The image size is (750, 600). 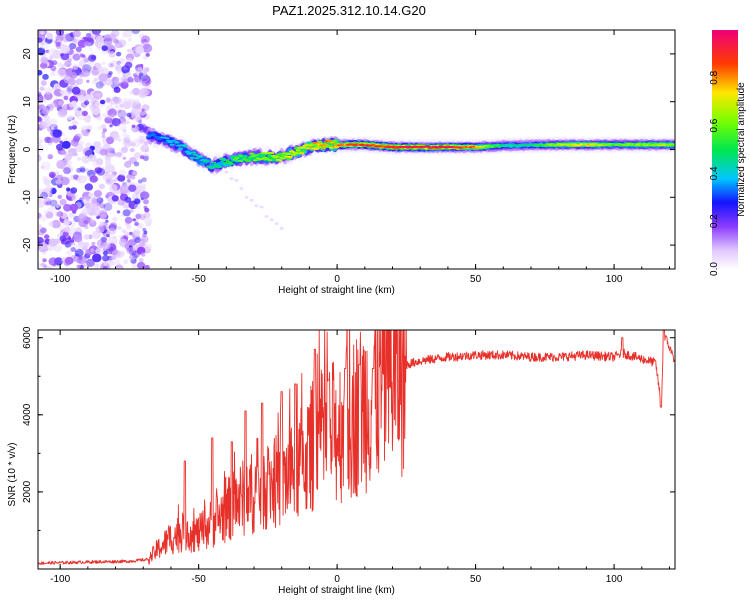 I want to click on colorbar-tick-label: 0.4, so click(x=714, y=173).